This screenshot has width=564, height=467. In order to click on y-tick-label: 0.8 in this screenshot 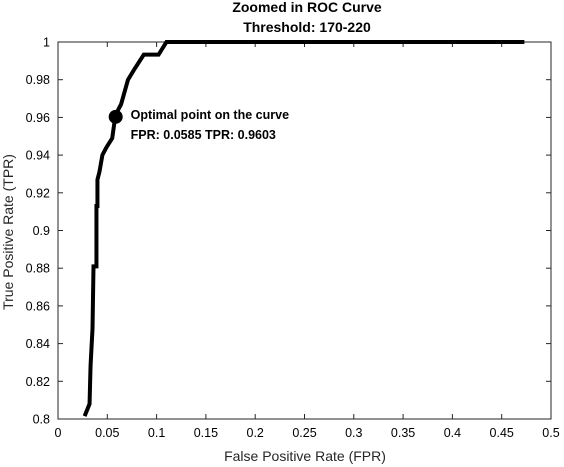, I will do `click(41, 420)`.